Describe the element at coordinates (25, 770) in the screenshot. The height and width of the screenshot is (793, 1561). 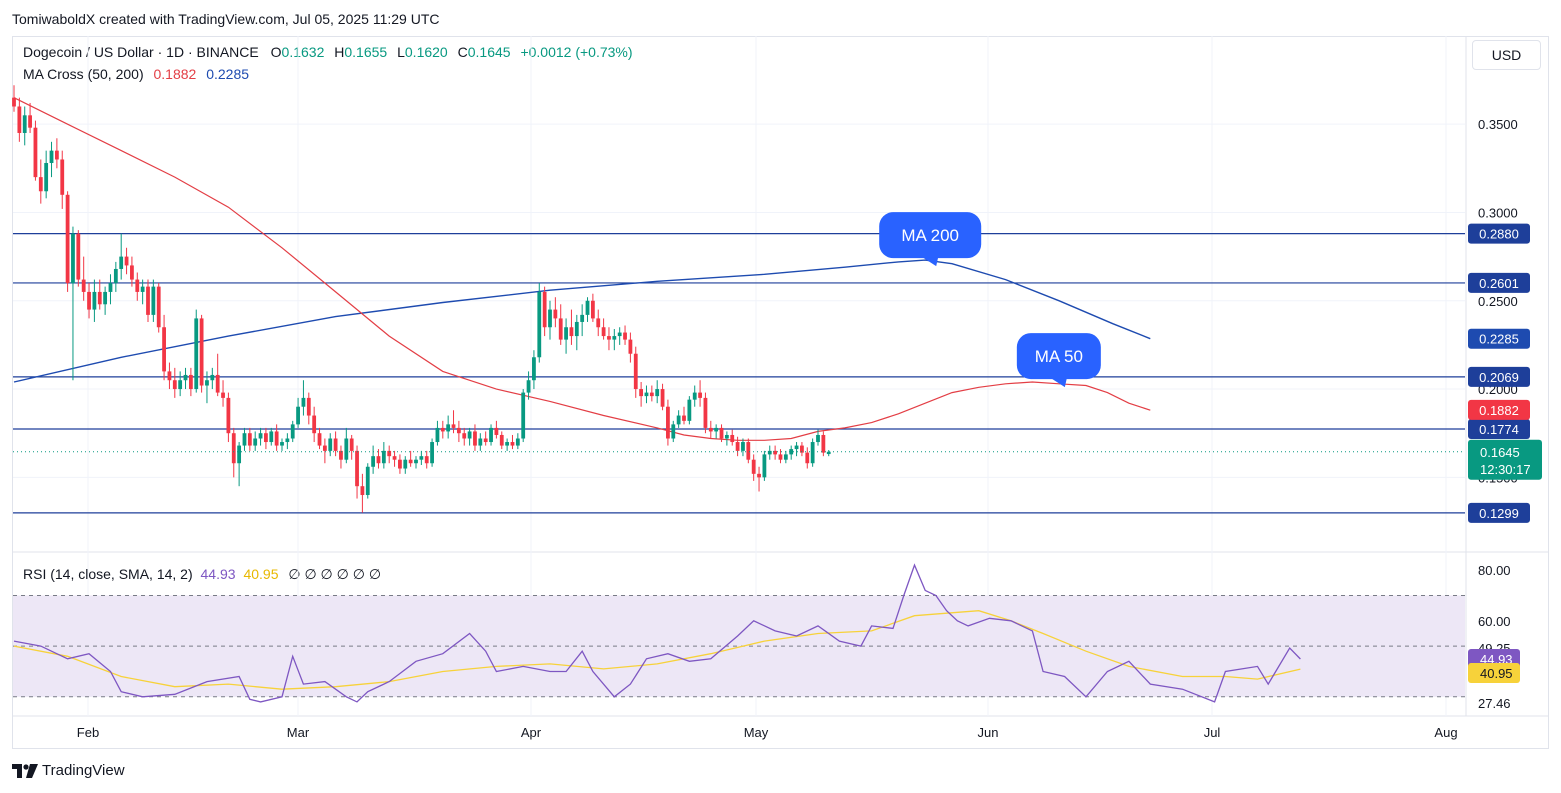
I see `tradingview-logo-icon` at that location.